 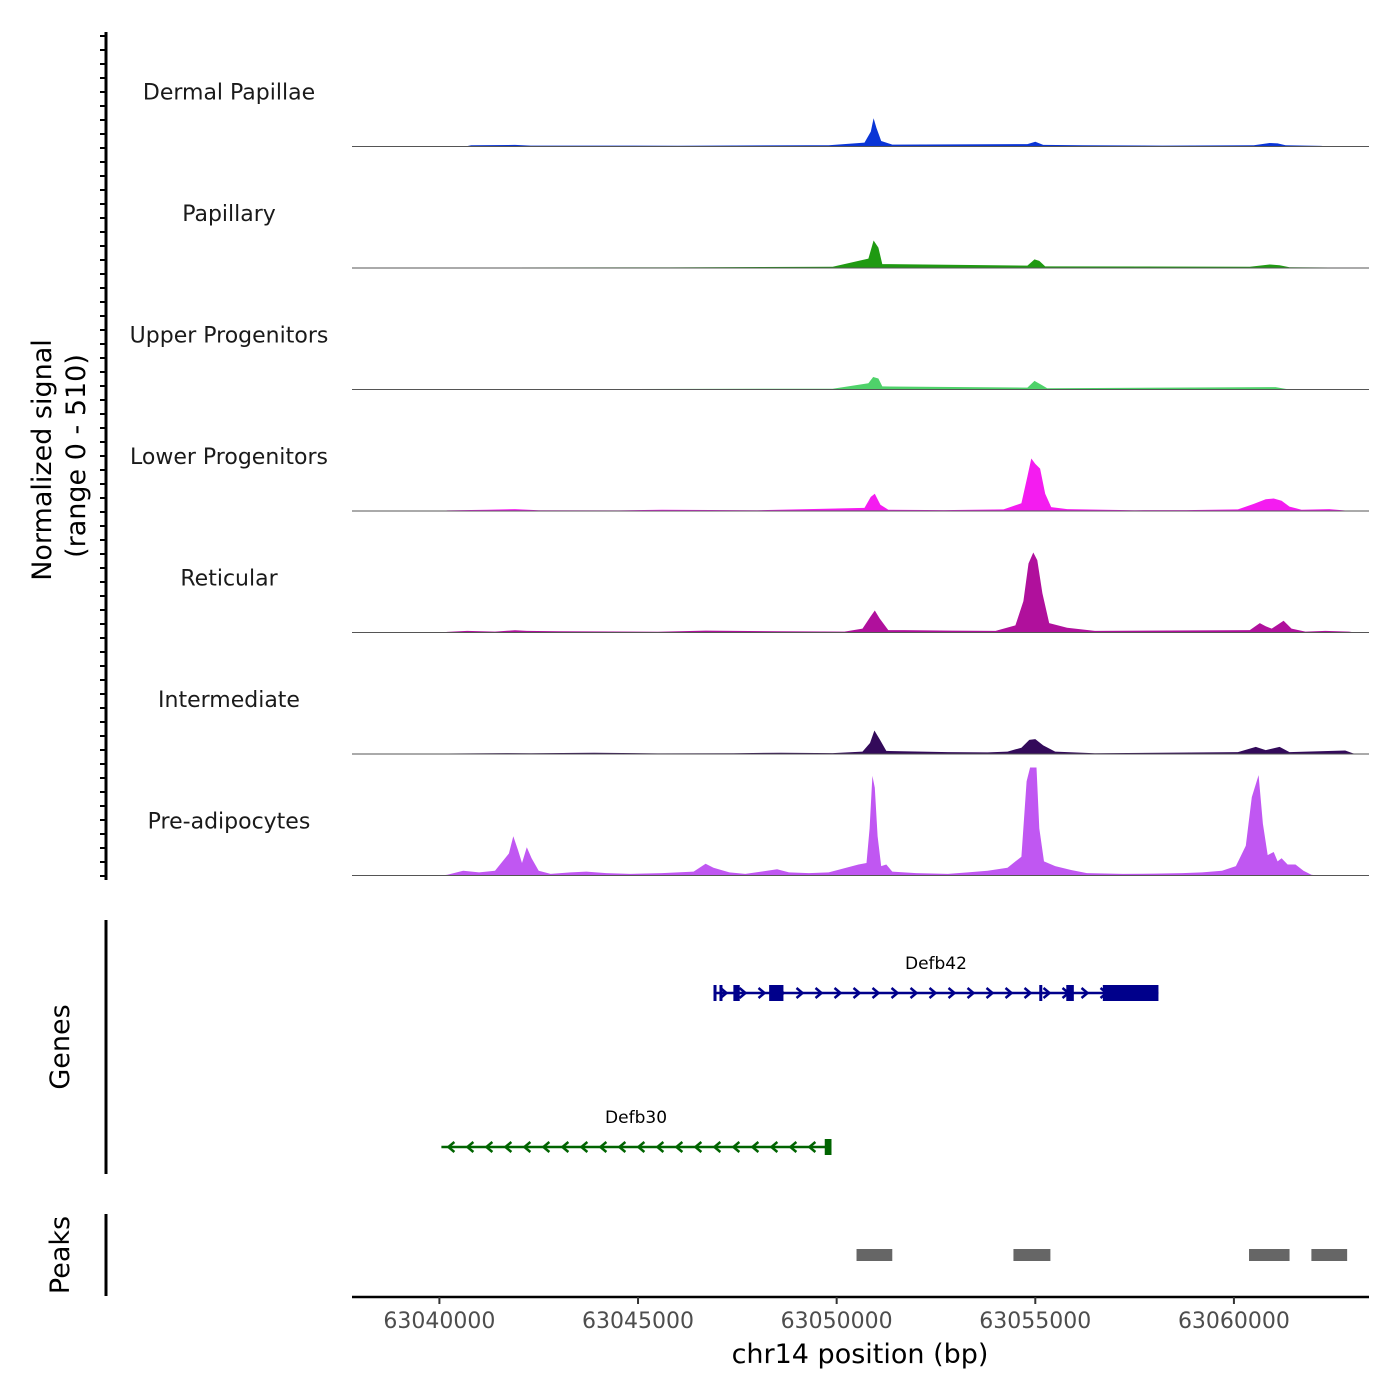 What do you see at coordinates (76, 456) in the screenshot?
I see `y-axis-range: (range 0 - 510)` at bounding box center [76, 456].